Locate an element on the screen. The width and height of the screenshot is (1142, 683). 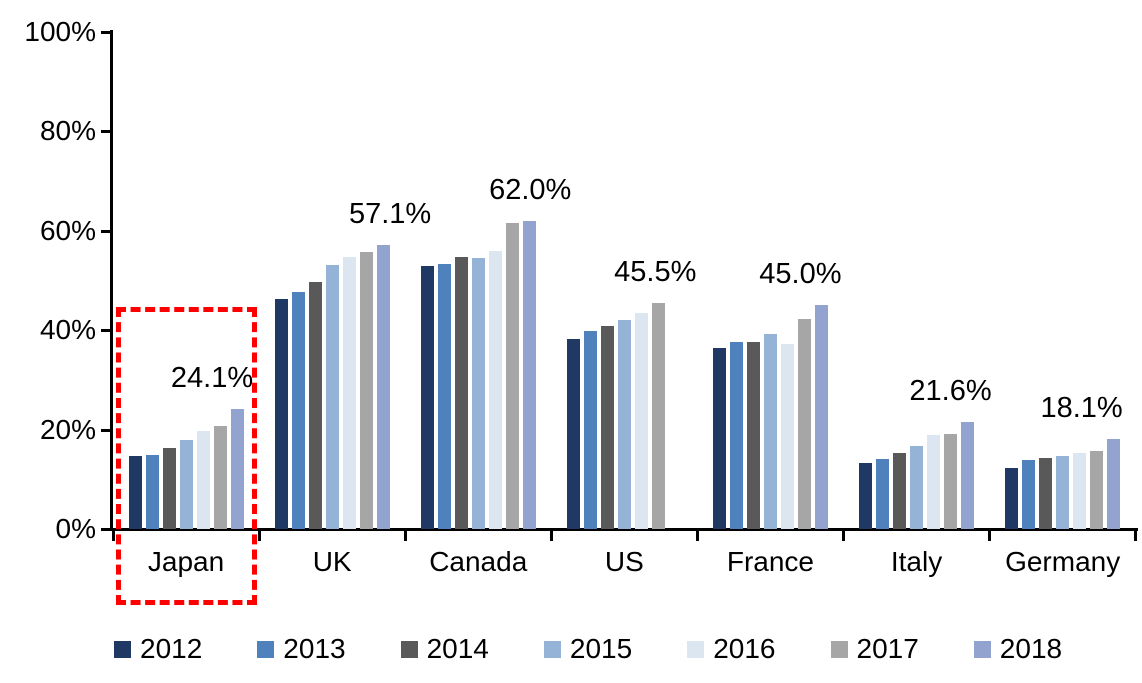
bar-germany-2017 is located at coordinates (1097, 489).